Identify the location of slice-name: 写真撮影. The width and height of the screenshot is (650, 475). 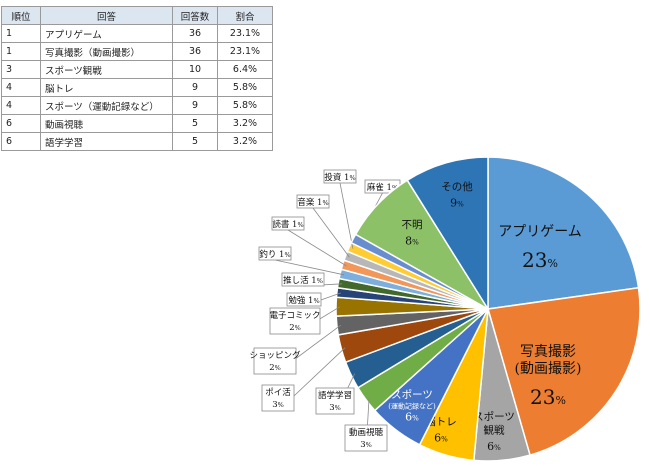
(548, 351).